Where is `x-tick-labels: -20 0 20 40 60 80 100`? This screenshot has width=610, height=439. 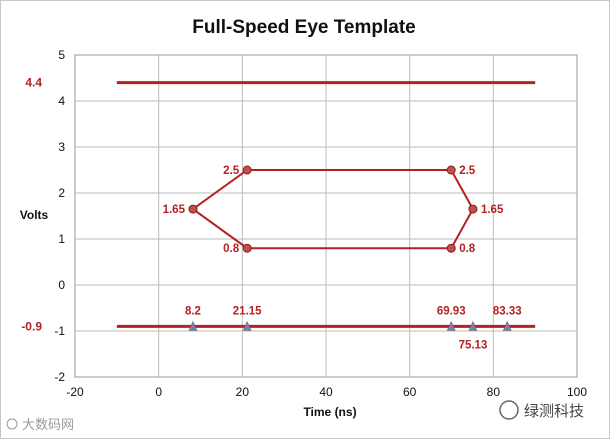
x-tick-labels: -20 0 20 40 60 80 100 is located at coordinates (326, 392).